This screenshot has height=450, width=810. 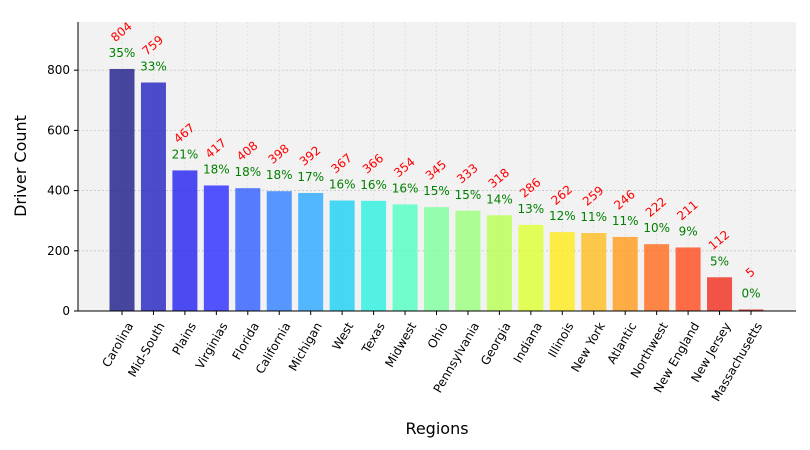 I want to click on percent-label: 21%, so click(x=185, y=154).